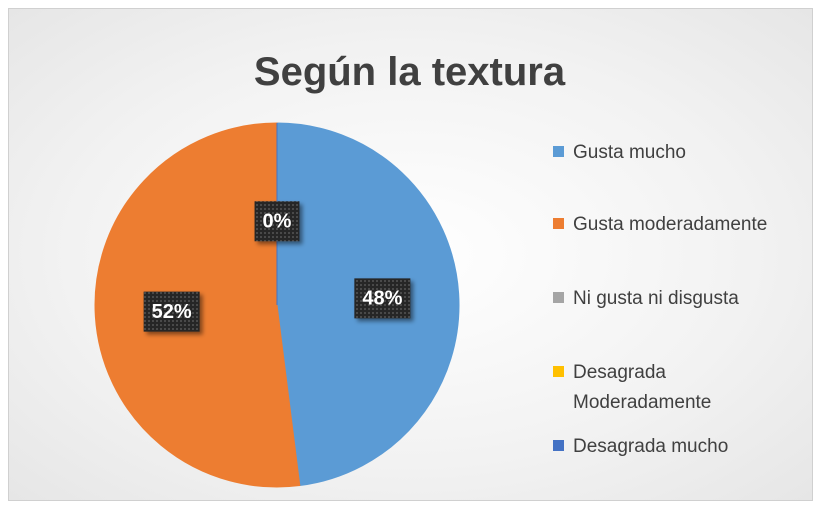 The height and width of the screenshot is (510, 819). I want to click on data-label: 52%, so click(172, 312).